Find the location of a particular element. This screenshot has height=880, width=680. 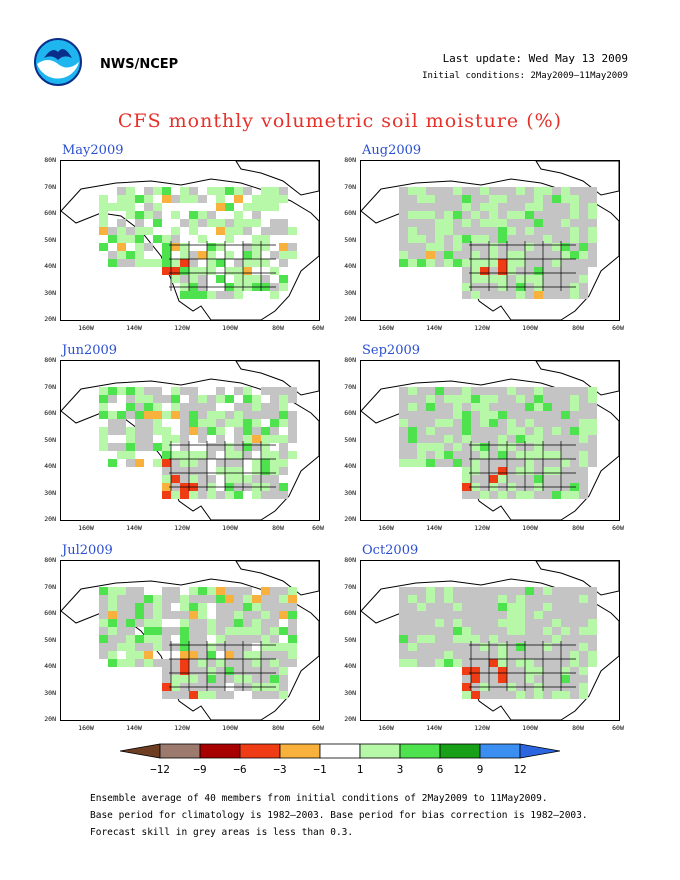

panel-month-label: Jul2009 is located at coordinates (87, 550).